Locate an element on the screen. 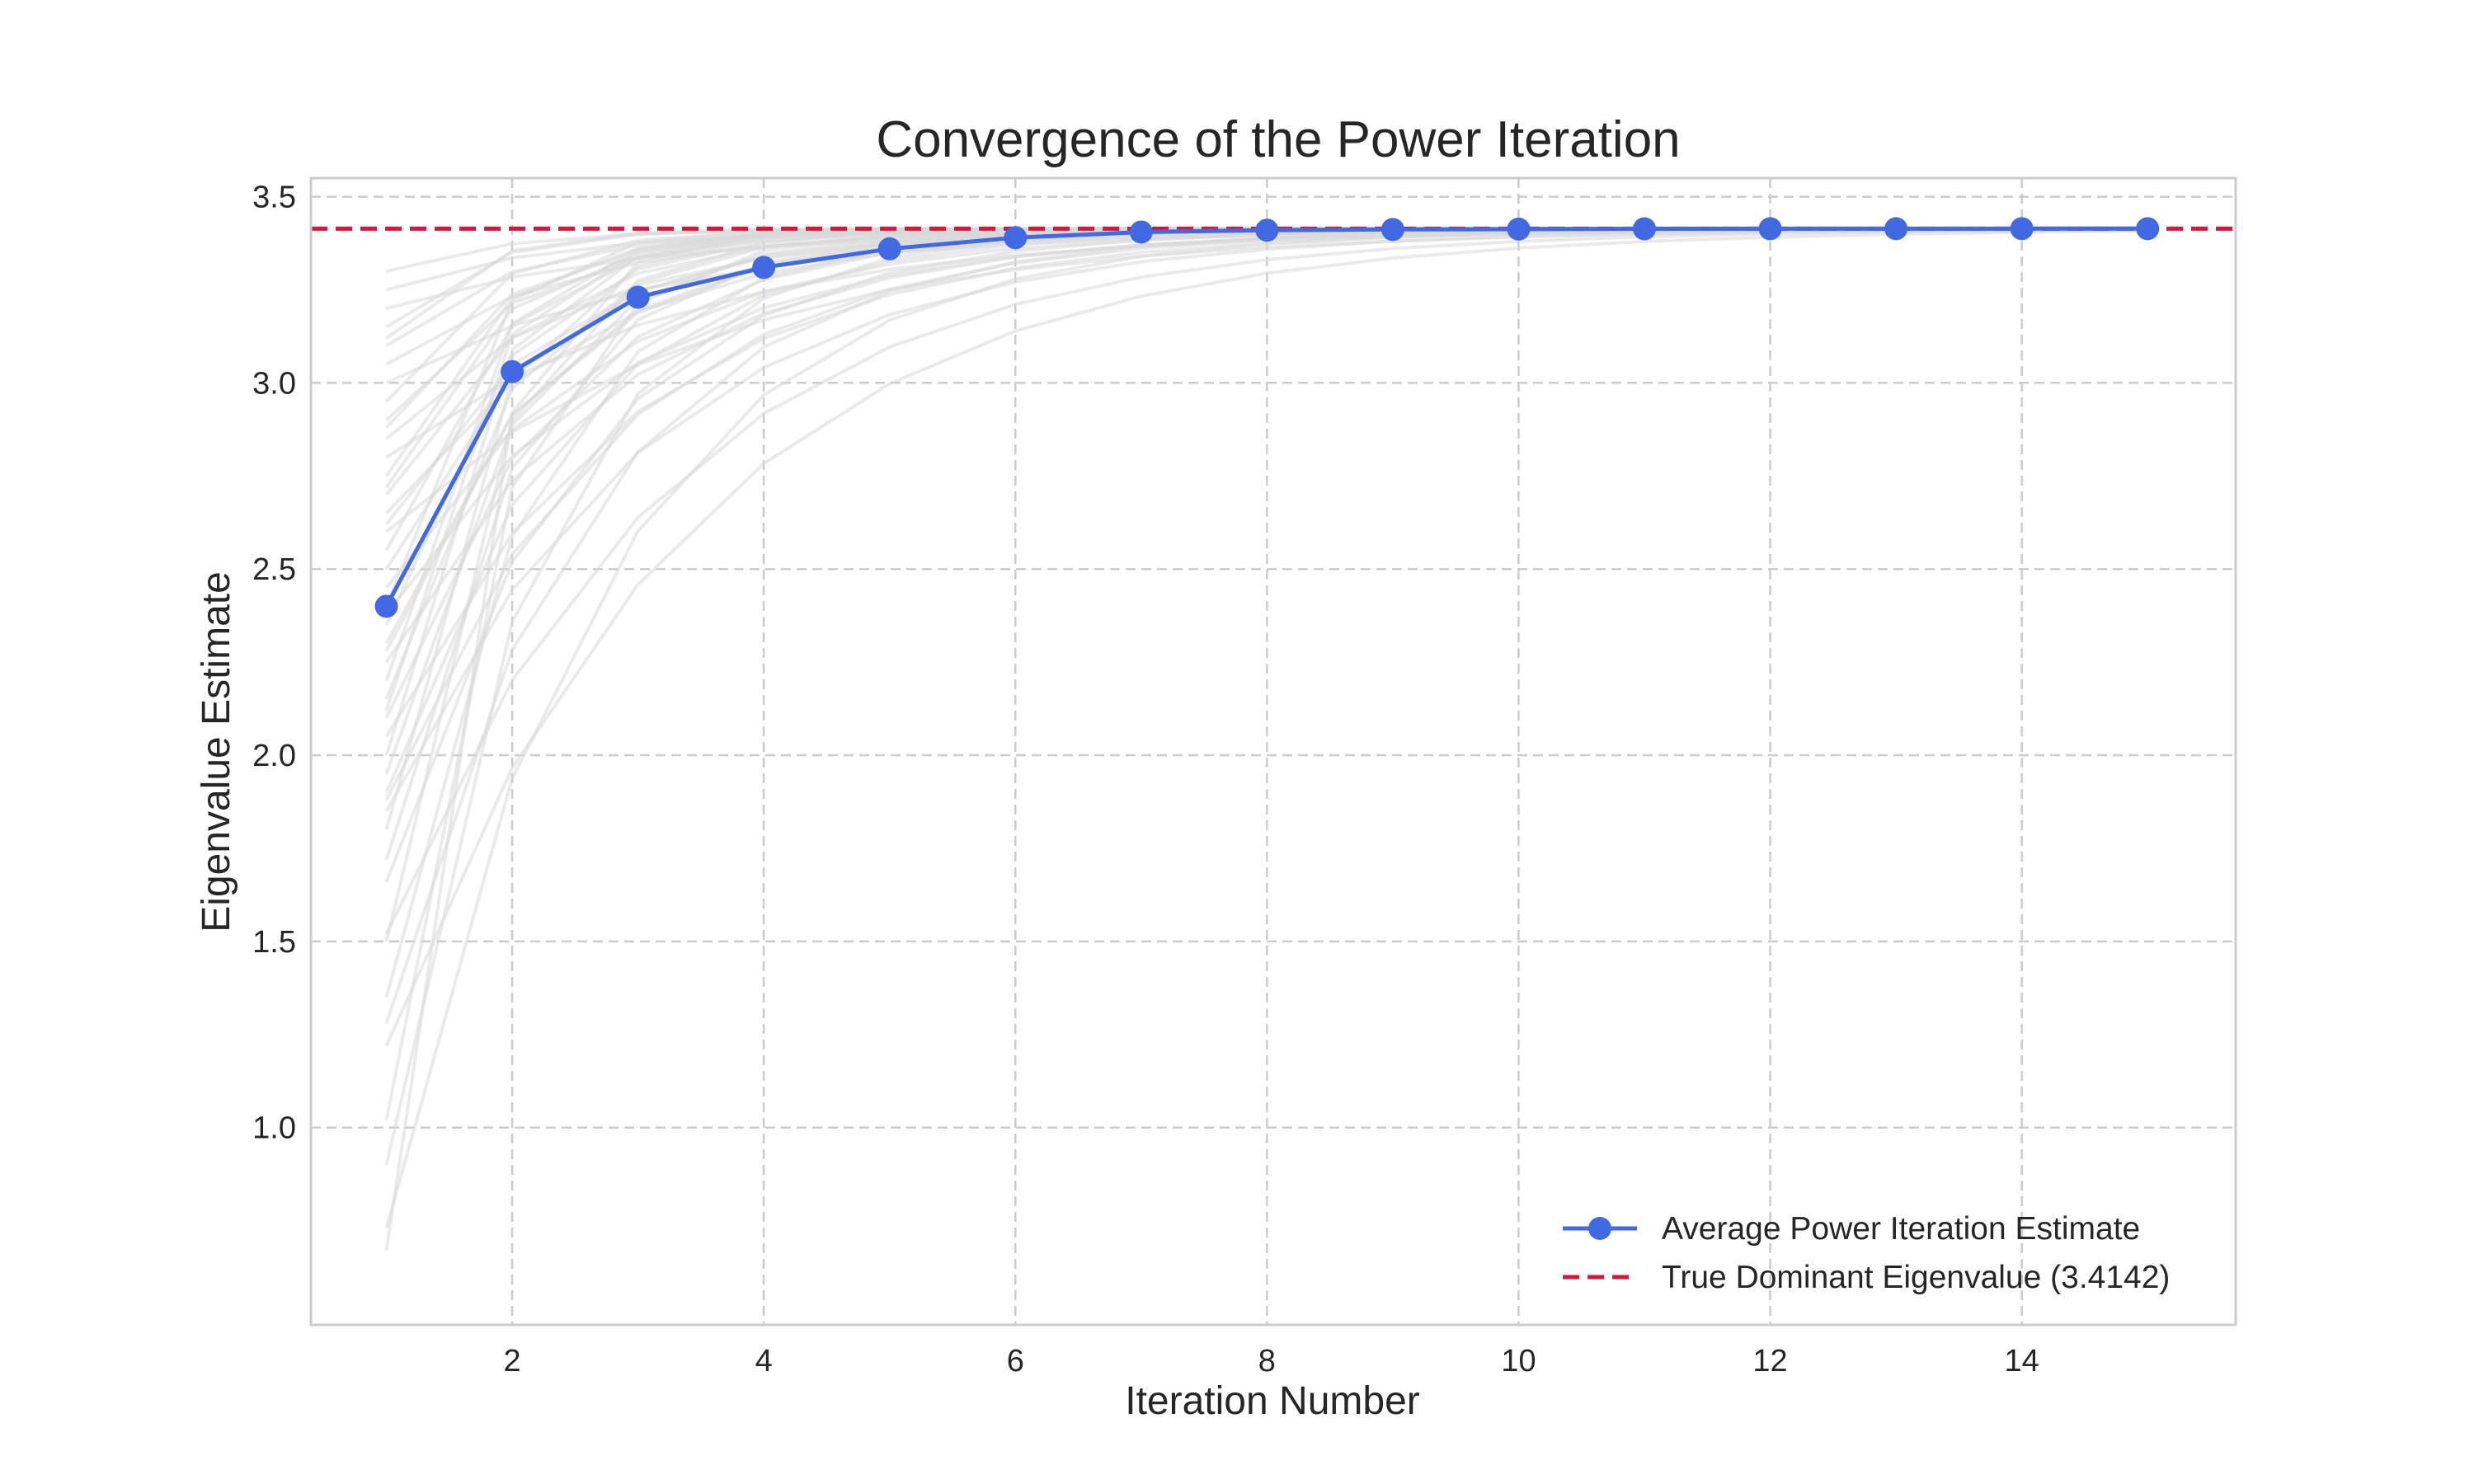 Image resolution: width=2474 pixels, height=1484 pixels. y-tick-label: 1.0 is located at coordinates (274, 1128).